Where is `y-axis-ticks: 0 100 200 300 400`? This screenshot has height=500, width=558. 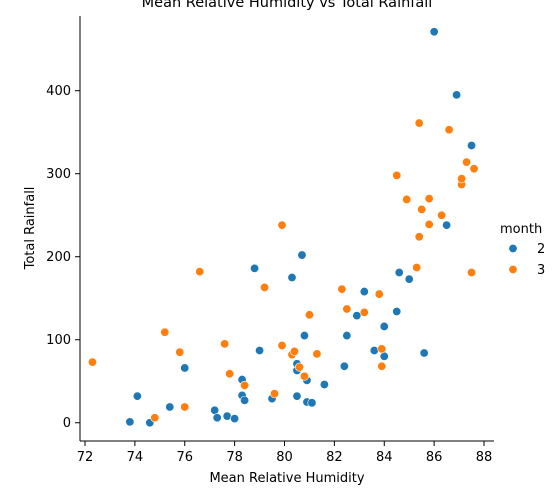
y-axis-ticks: 0 100 200 300 400 is located at coordinates (63, 257).